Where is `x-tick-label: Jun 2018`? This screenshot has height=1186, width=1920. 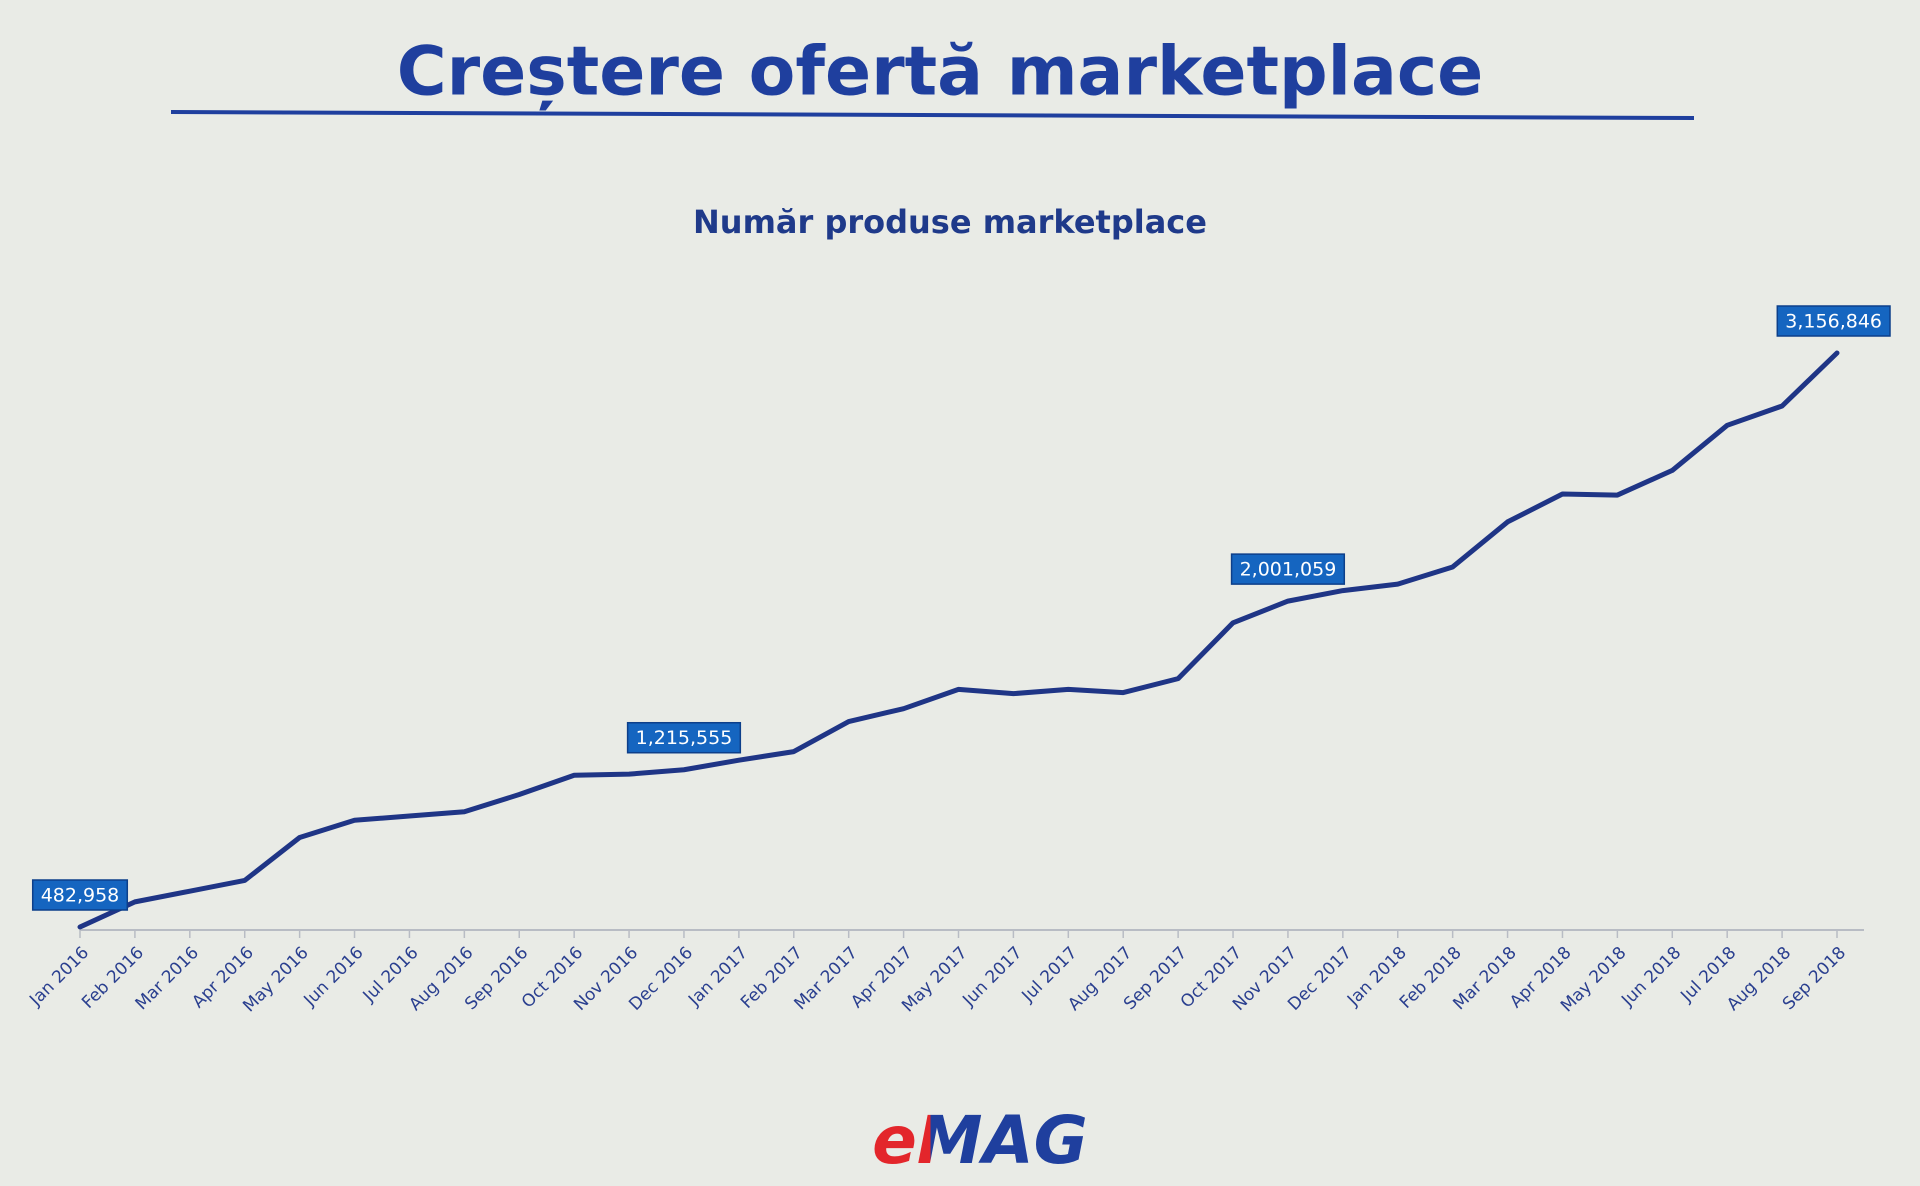 x-tick-label: Jun 2018 is located at coordinates (1651, 977).